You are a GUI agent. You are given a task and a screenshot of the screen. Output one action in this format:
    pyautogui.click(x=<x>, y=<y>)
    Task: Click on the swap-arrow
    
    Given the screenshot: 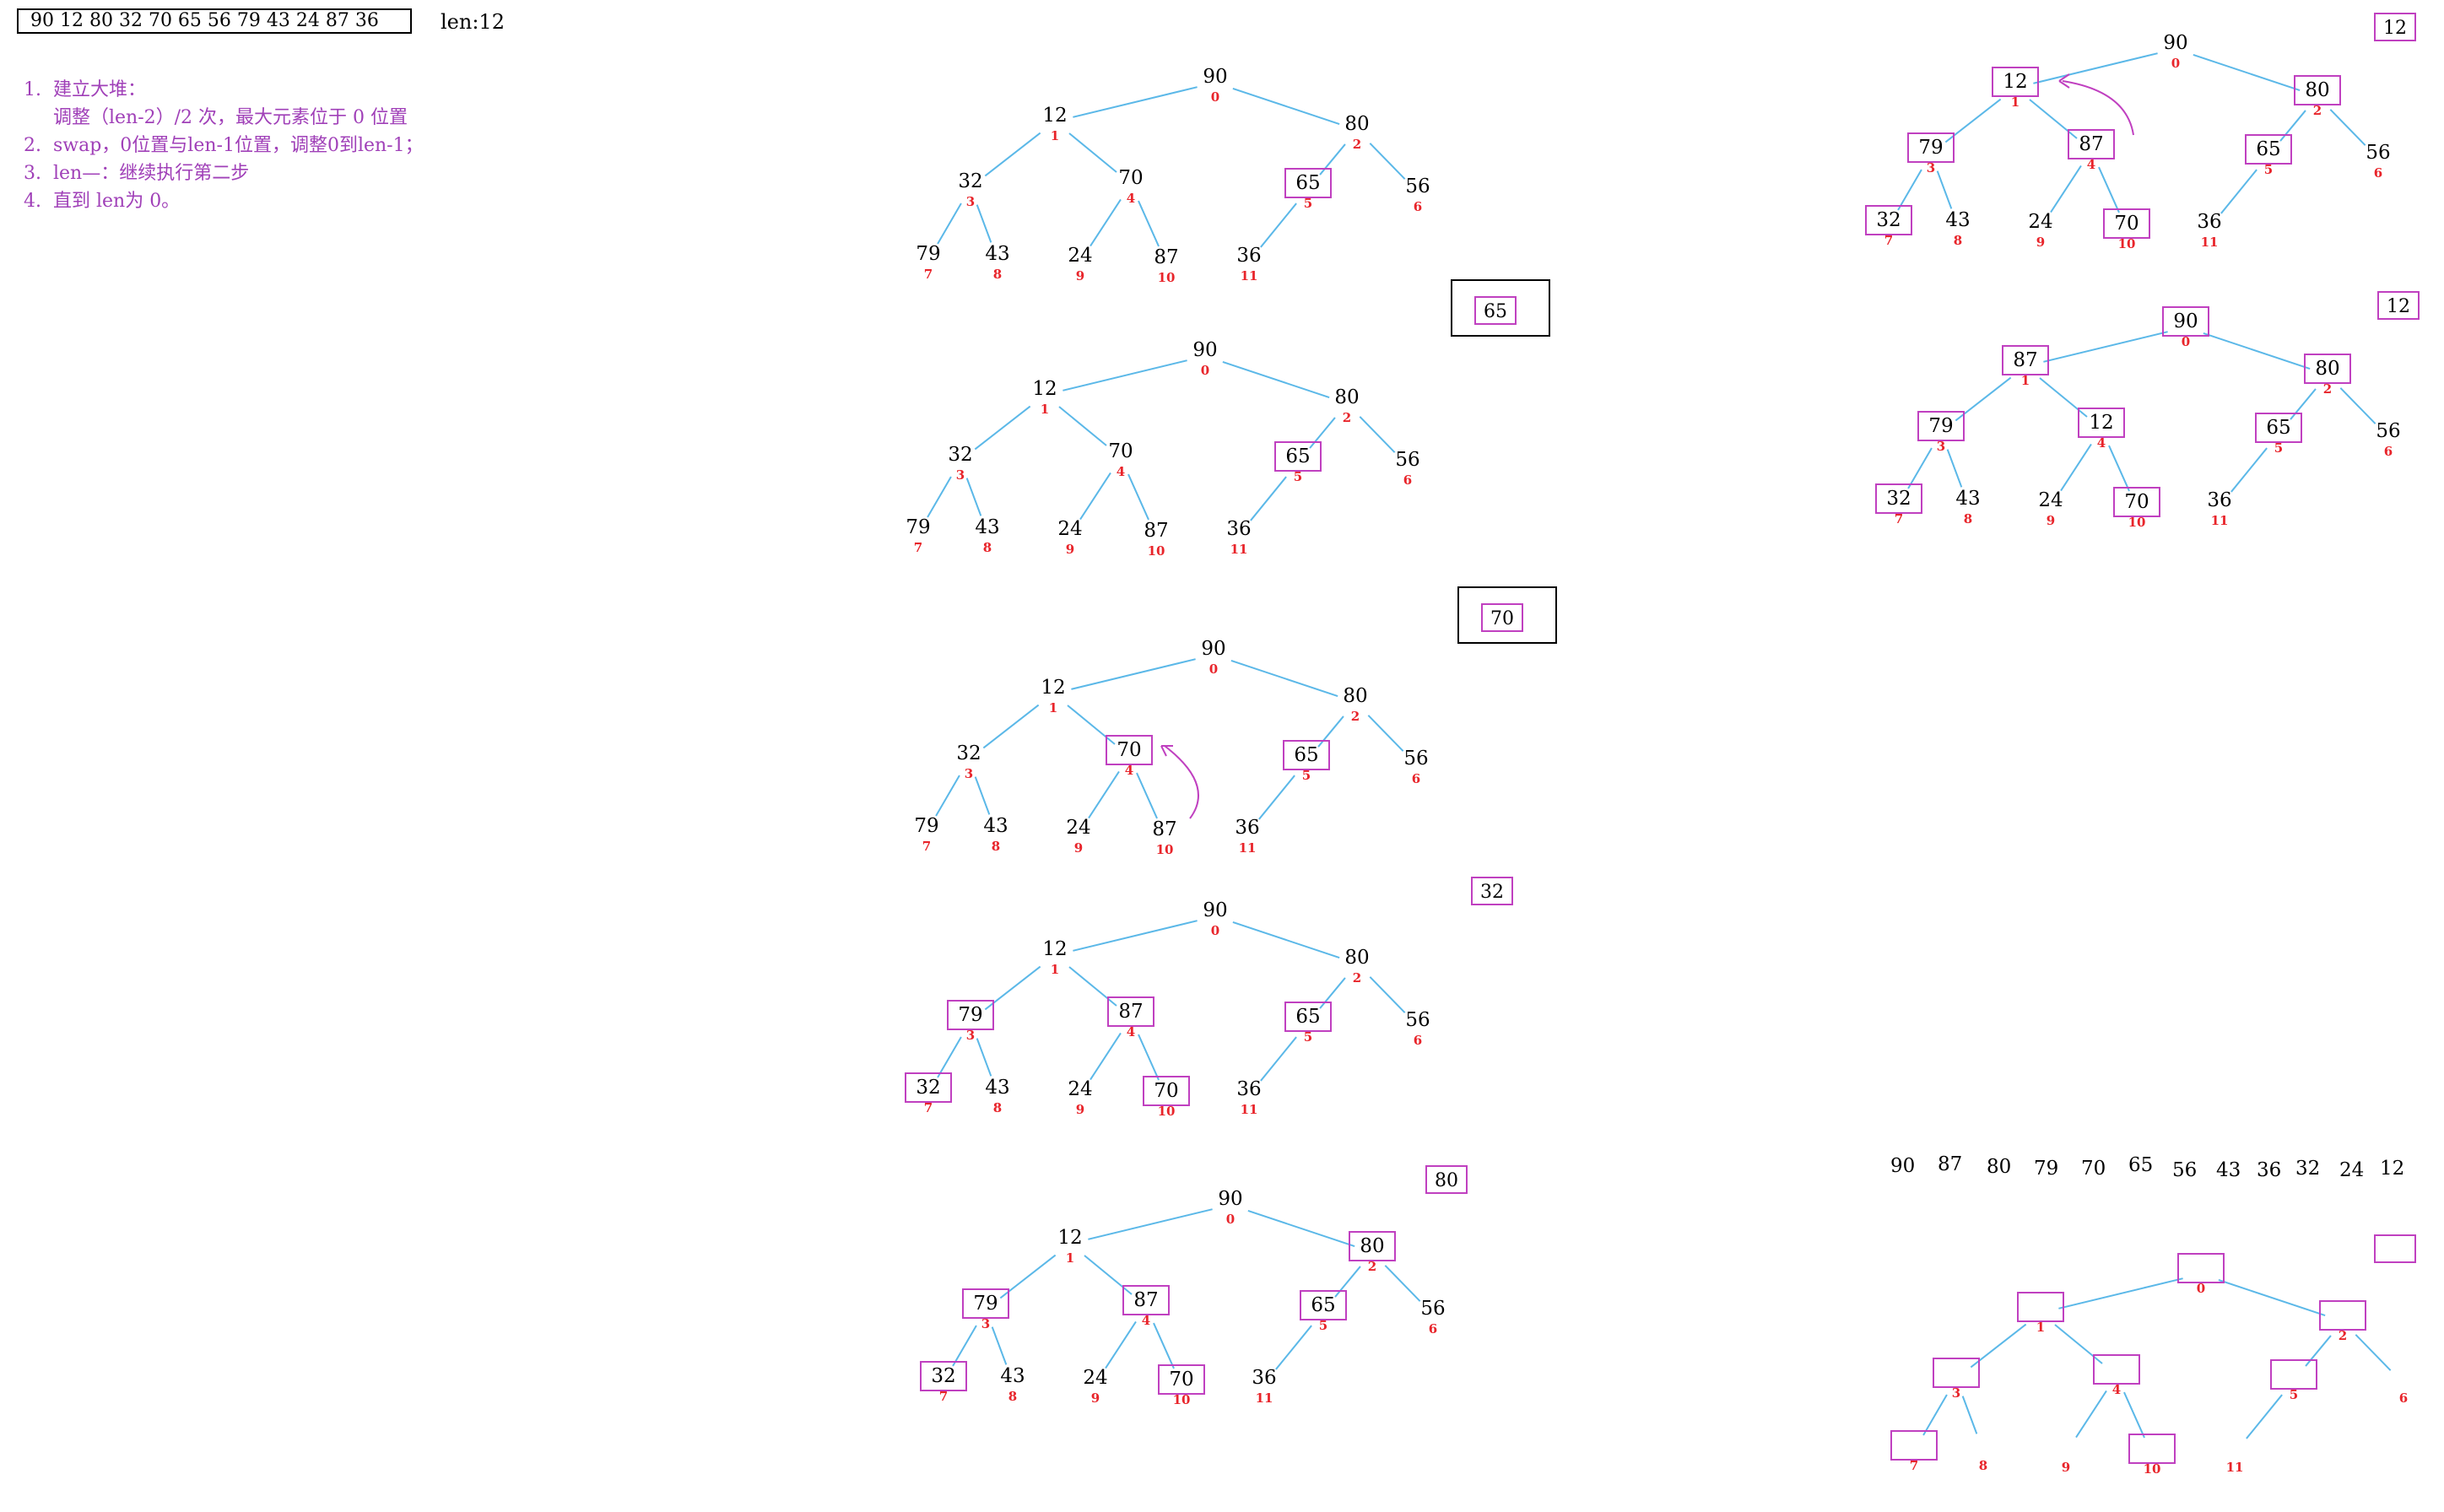 What is the action you would take?
    pyautogui.click(x=2098, y=108)
    